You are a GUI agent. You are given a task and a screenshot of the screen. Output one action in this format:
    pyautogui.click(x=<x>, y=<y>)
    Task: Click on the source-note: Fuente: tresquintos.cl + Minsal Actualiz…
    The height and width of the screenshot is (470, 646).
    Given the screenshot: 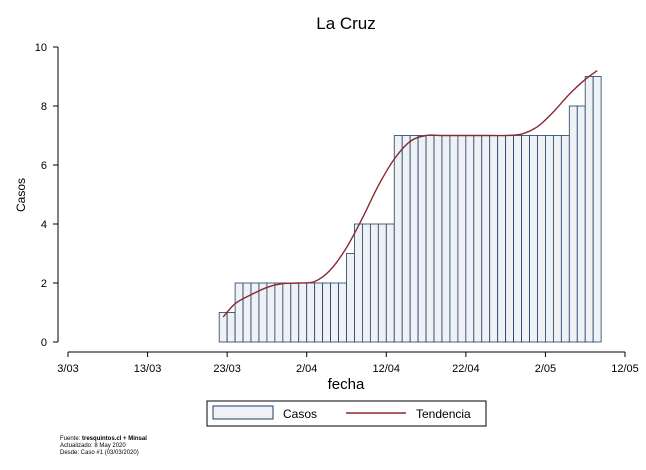 What is the action you would take?
    pyautogui.click(x=103, y=446)
    